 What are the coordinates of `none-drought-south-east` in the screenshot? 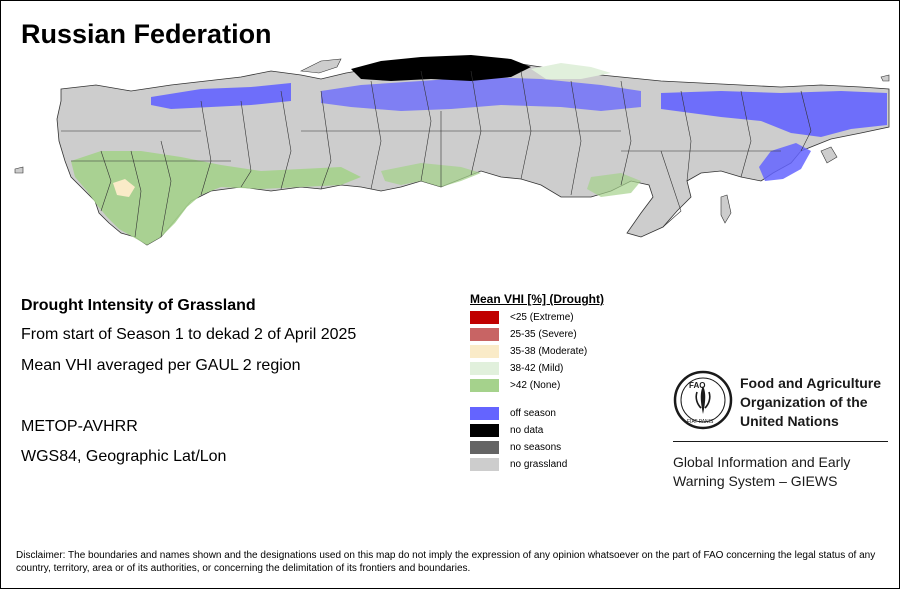 It's located at (614, 185).